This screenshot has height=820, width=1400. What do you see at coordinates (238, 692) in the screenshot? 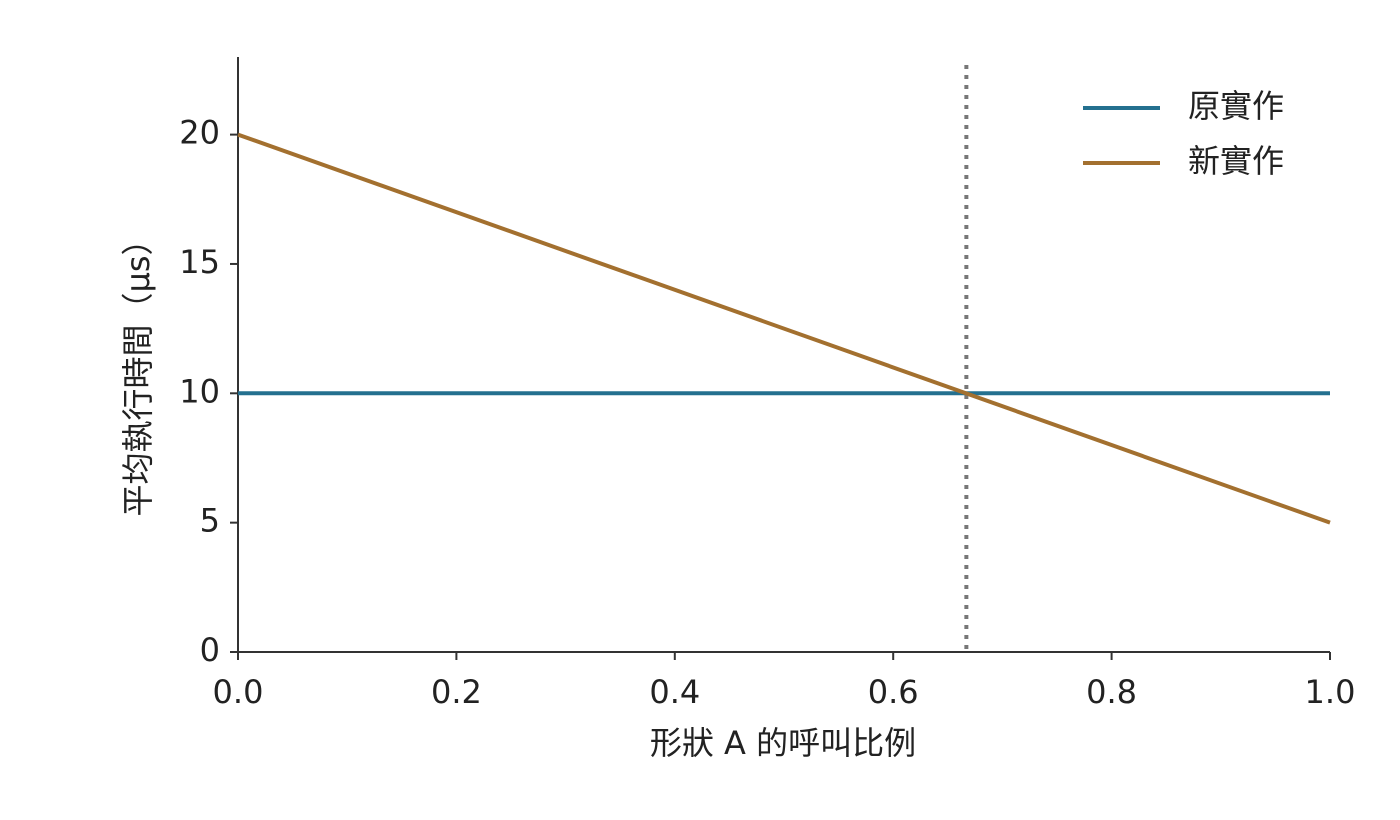
I see `x-tick-label: 0.0` at bounding box center [238, 692].